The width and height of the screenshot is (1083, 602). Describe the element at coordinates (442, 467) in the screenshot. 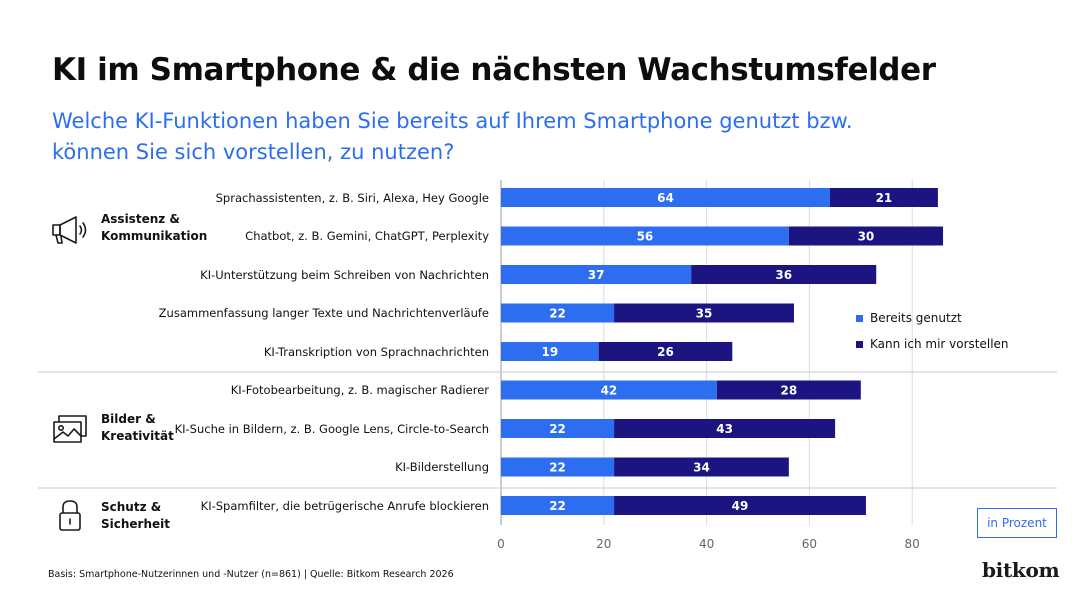

I see `row-label: KI-Bilderstellung` at that location.